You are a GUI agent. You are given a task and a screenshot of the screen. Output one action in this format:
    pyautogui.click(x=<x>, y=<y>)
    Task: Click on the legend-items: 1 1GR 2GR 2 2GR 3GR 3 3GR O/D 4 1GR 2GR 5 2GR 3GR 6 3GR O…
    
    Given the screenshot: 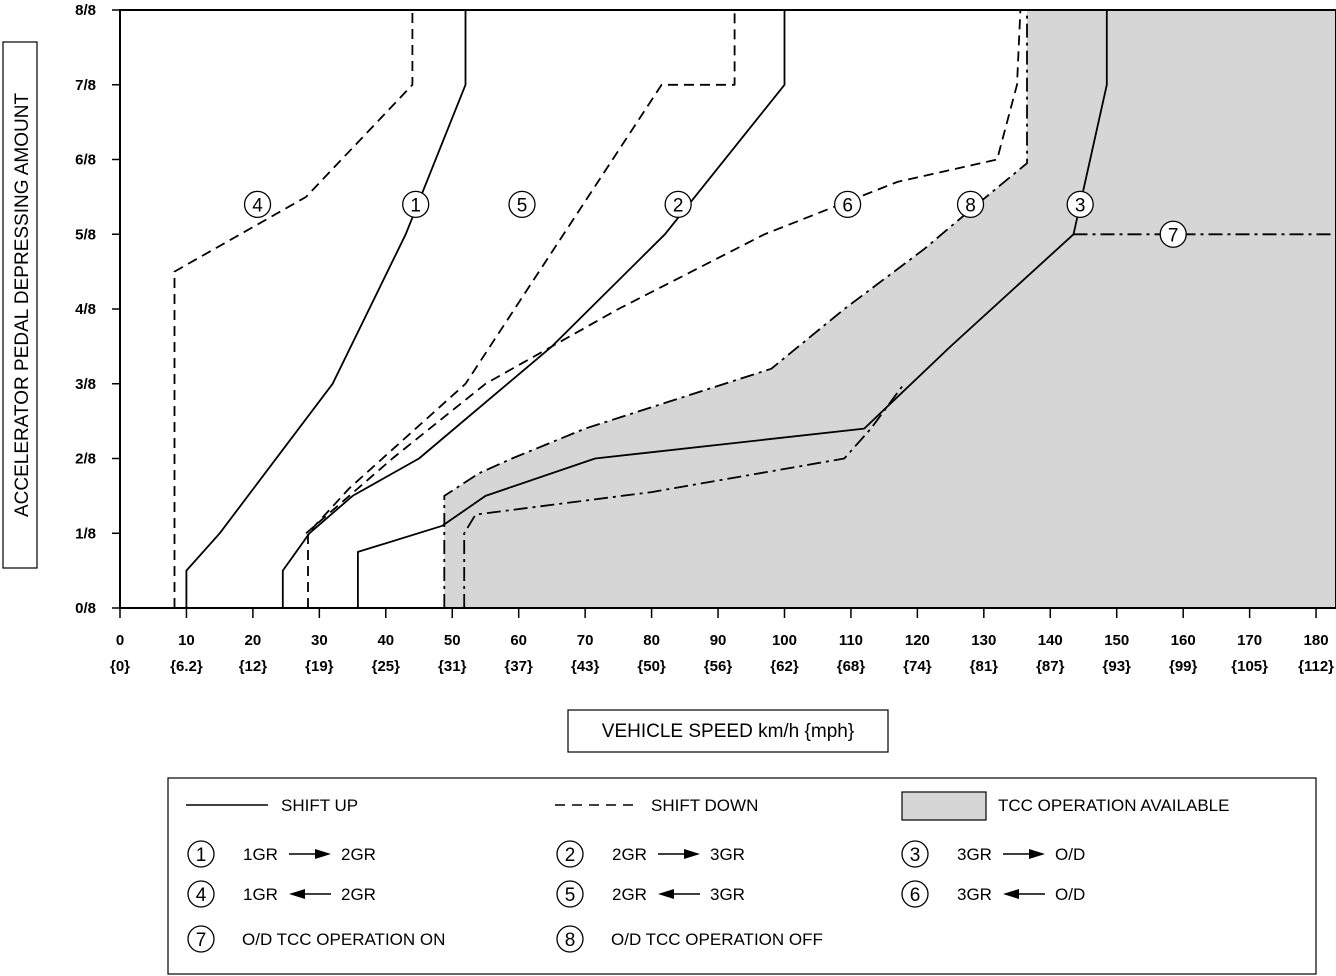 What is the action you would take?
    pyautogui.click(x=636, y=896)
    